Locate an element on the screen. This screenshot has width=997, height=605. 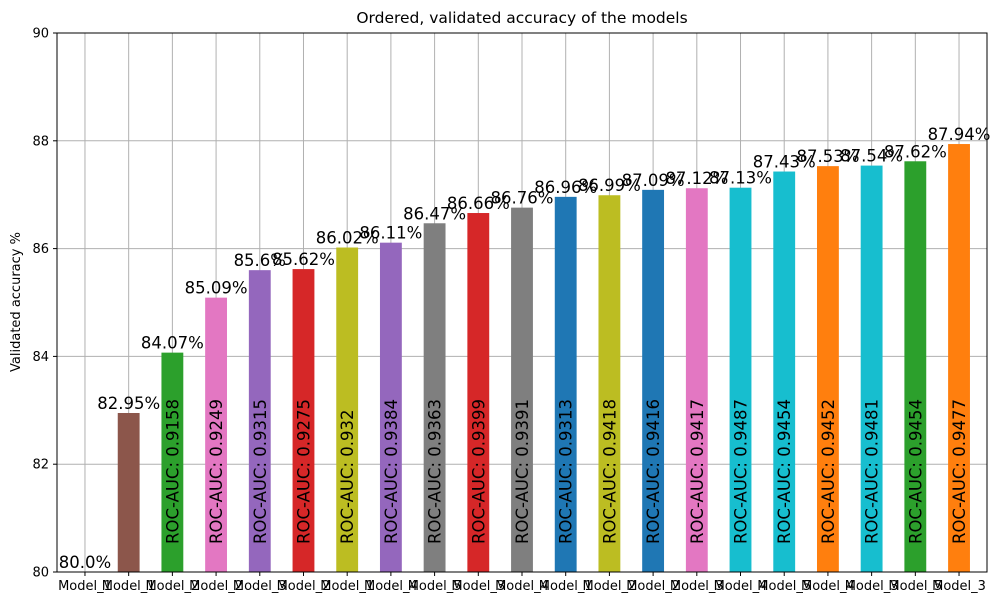
y-tick-label: 82 is located at coordinates (40, 465).